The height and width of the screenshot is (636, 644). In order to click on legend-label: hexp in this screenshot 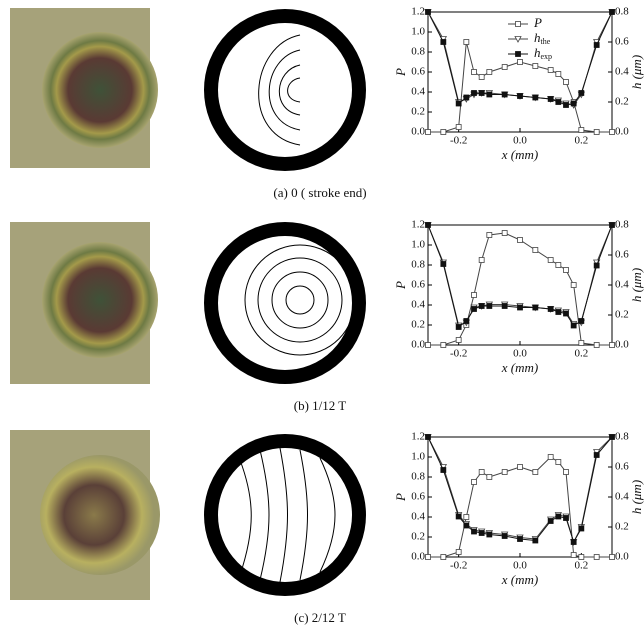, I will do `click(543, 53)`.